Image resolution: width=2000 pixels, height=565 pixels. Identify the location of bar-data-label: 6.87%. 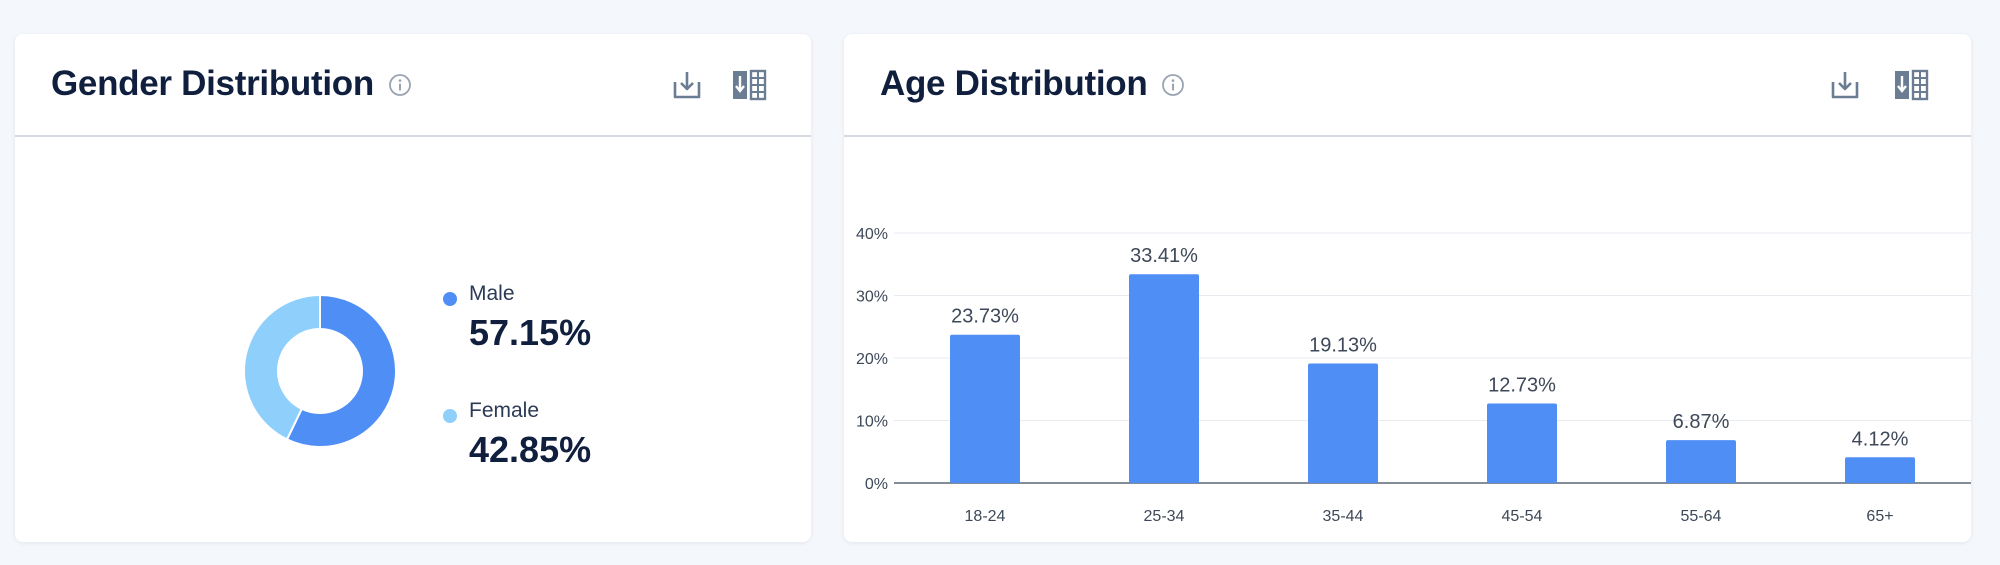
(1701, 422).